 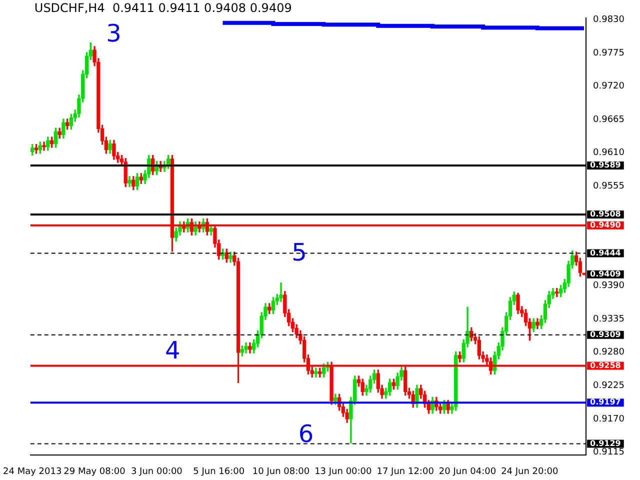 I want to click on x-tick-label: 17 Jun 12:00, so click(x=405, y=471).